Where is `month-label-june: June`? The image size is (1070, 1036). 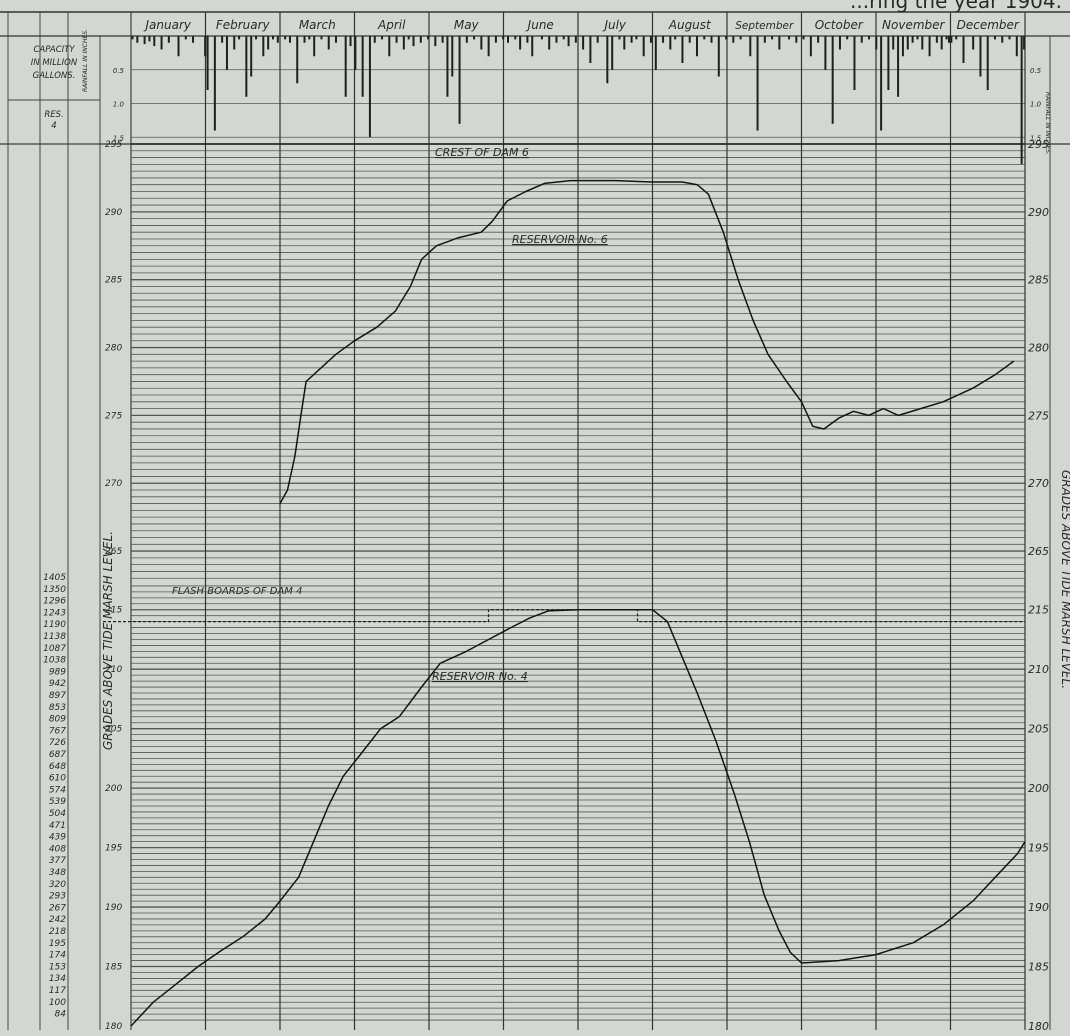
month-label-june: June is located at coordinates (540, 25).